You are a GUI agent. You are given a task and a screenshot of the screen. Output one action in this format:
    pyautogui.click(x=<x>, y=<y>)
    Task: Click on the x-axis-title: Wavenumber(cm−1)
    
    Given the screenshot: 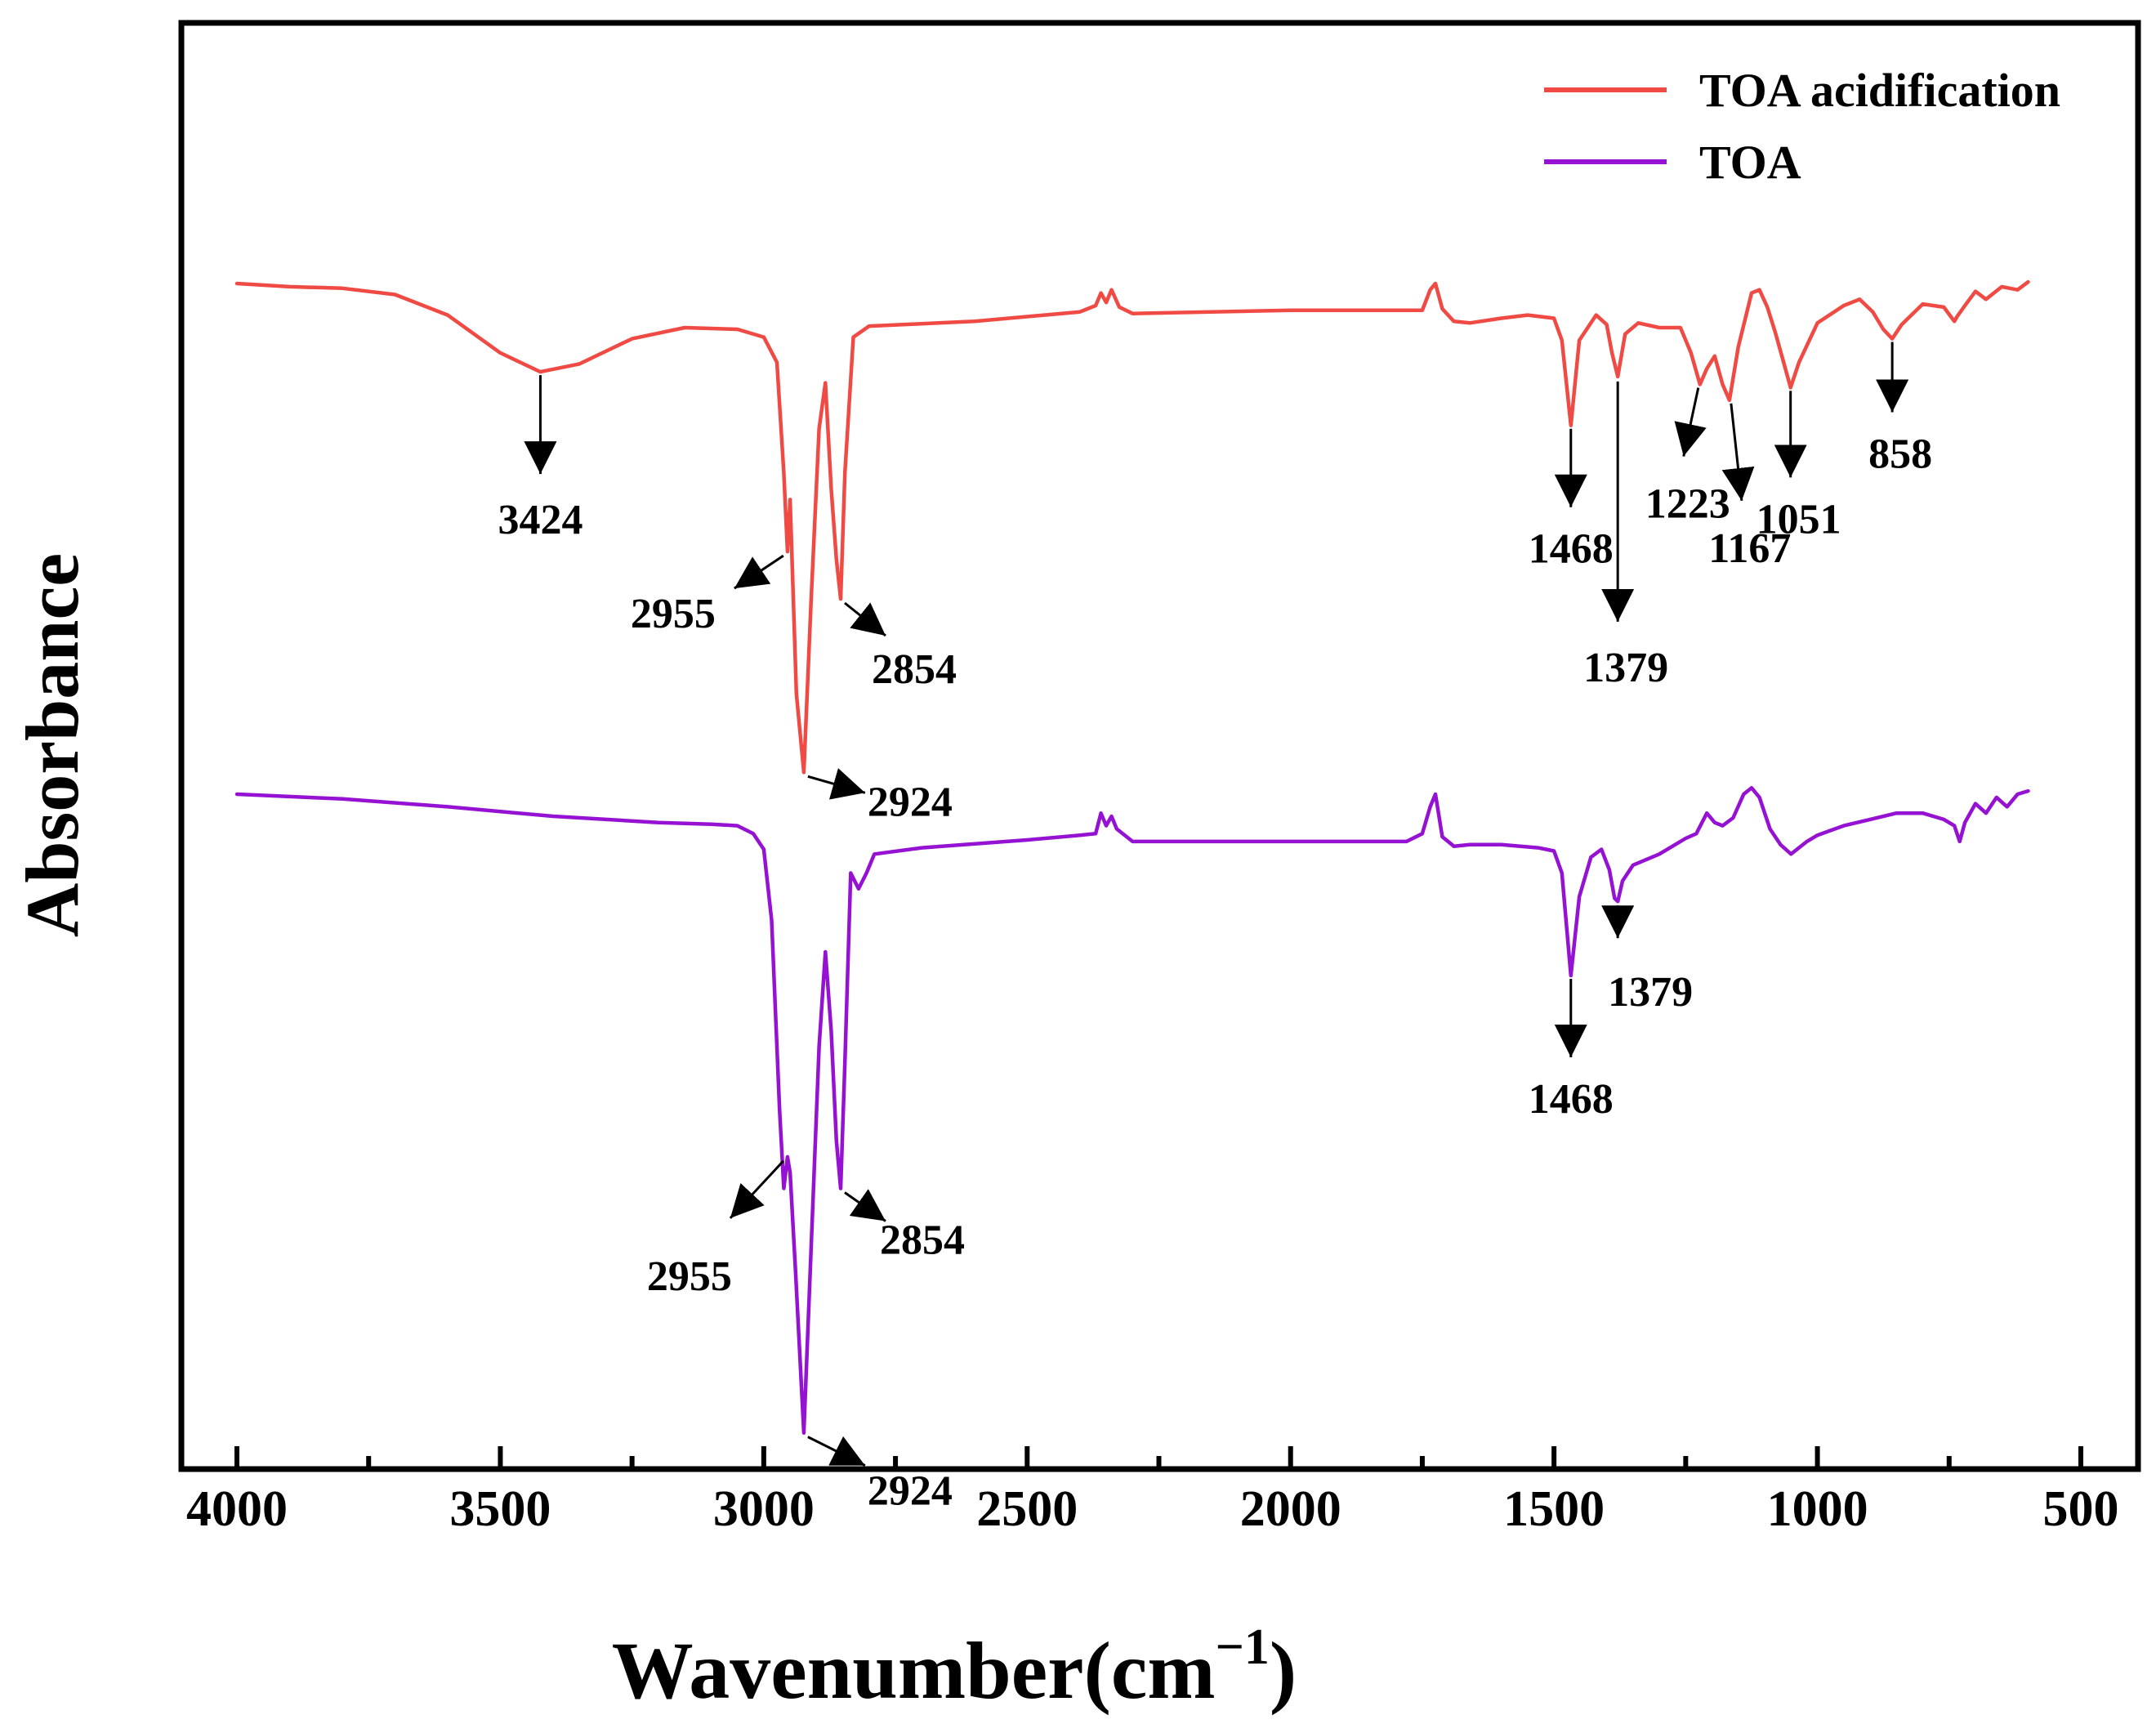 What is the action you would take?
    pyautogui.click(x=954, y=1667)
    